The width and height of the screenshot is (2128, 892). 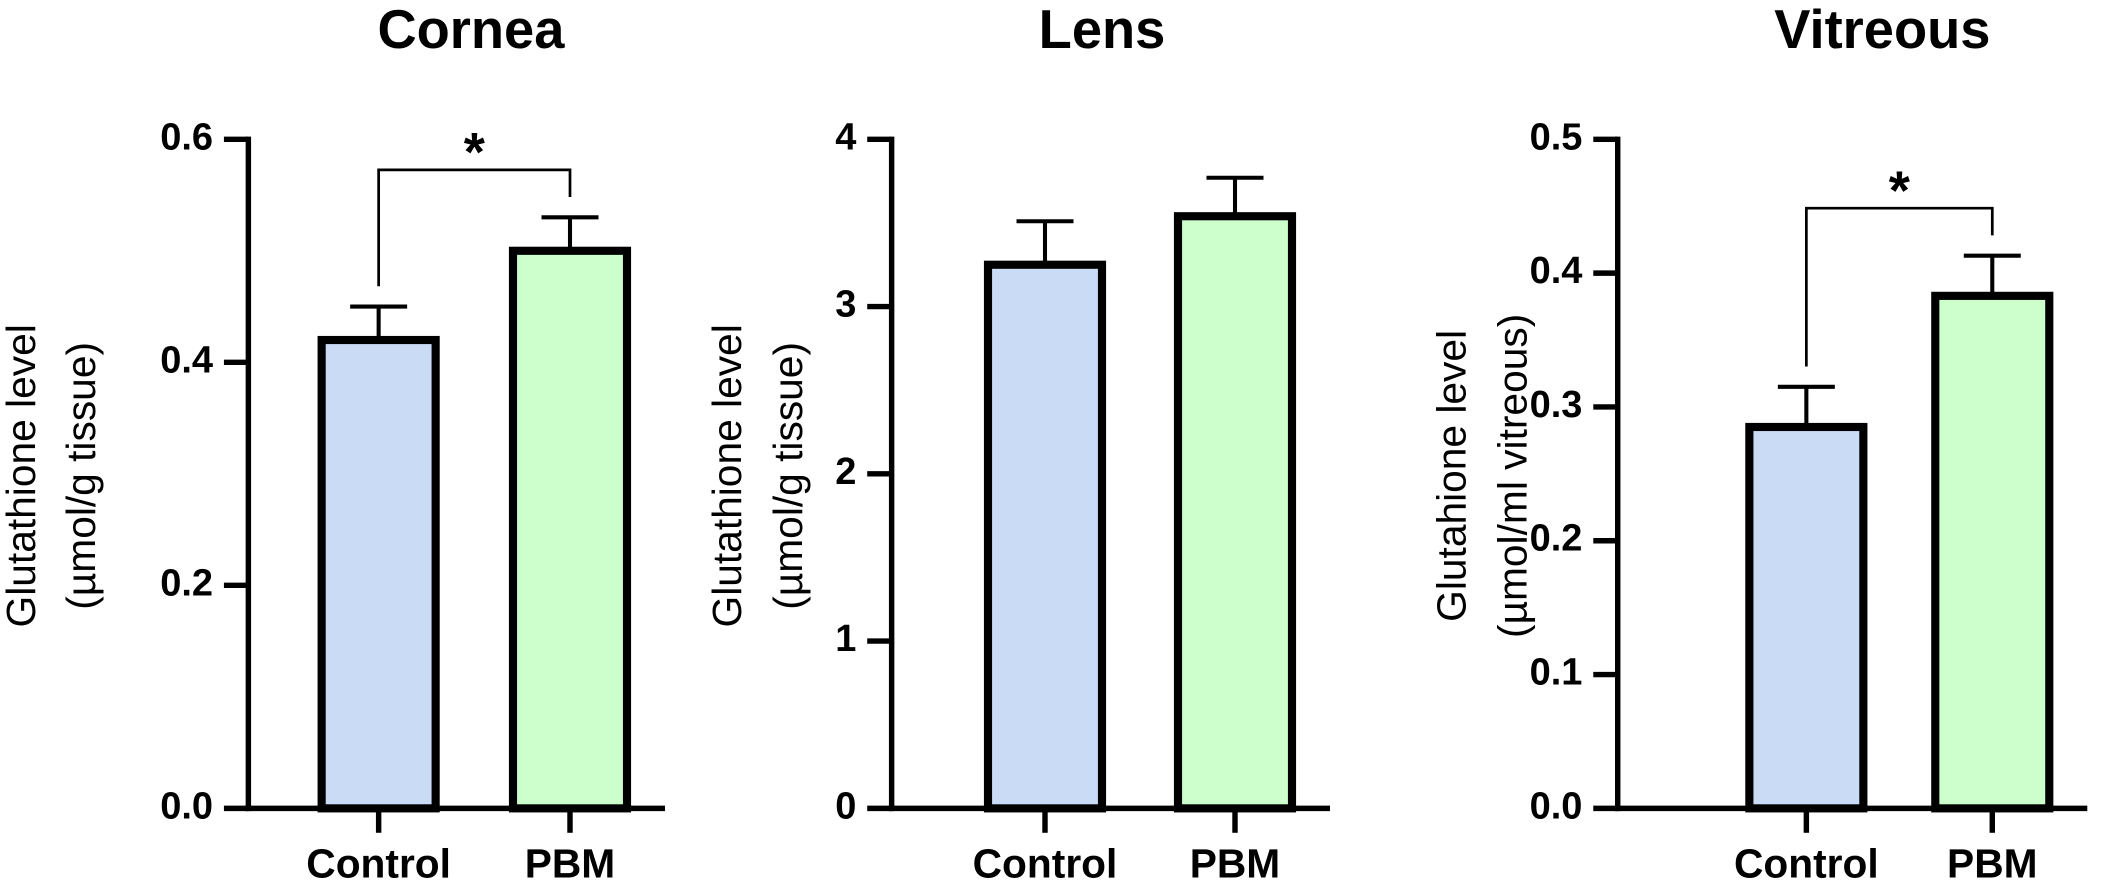 What do you see at coordinates (845, 472) in the screenshot?
I see `y-tick-label: 2` at bounding box center [845, 472].